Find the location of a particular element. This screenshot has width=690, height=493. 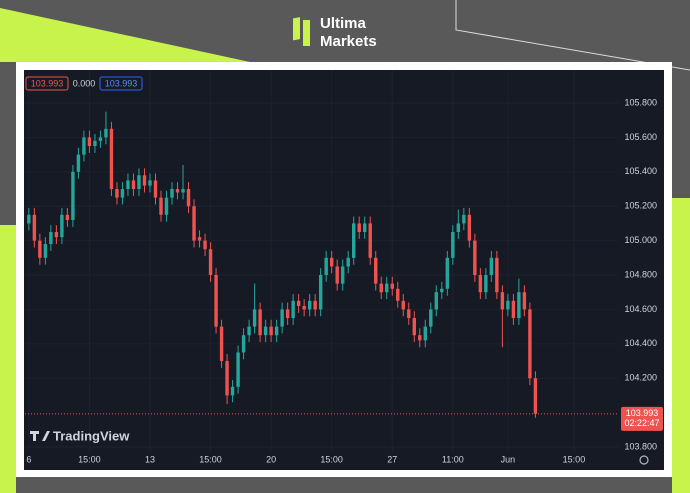

watermark: TradingView is located at coordinates (80, 435).